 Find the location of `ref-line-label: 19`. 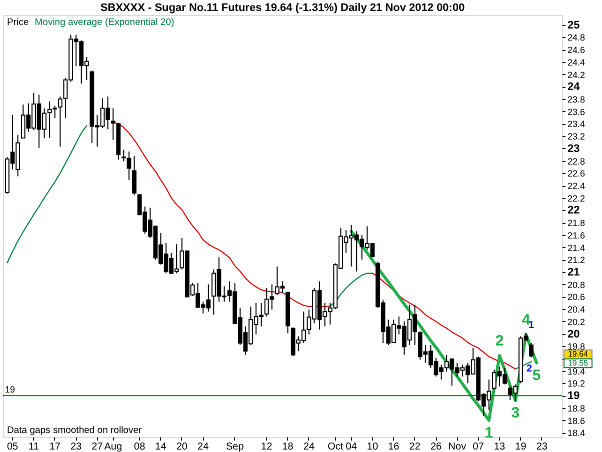

ref-line-label: 19 is located at coordinates (10, 389).